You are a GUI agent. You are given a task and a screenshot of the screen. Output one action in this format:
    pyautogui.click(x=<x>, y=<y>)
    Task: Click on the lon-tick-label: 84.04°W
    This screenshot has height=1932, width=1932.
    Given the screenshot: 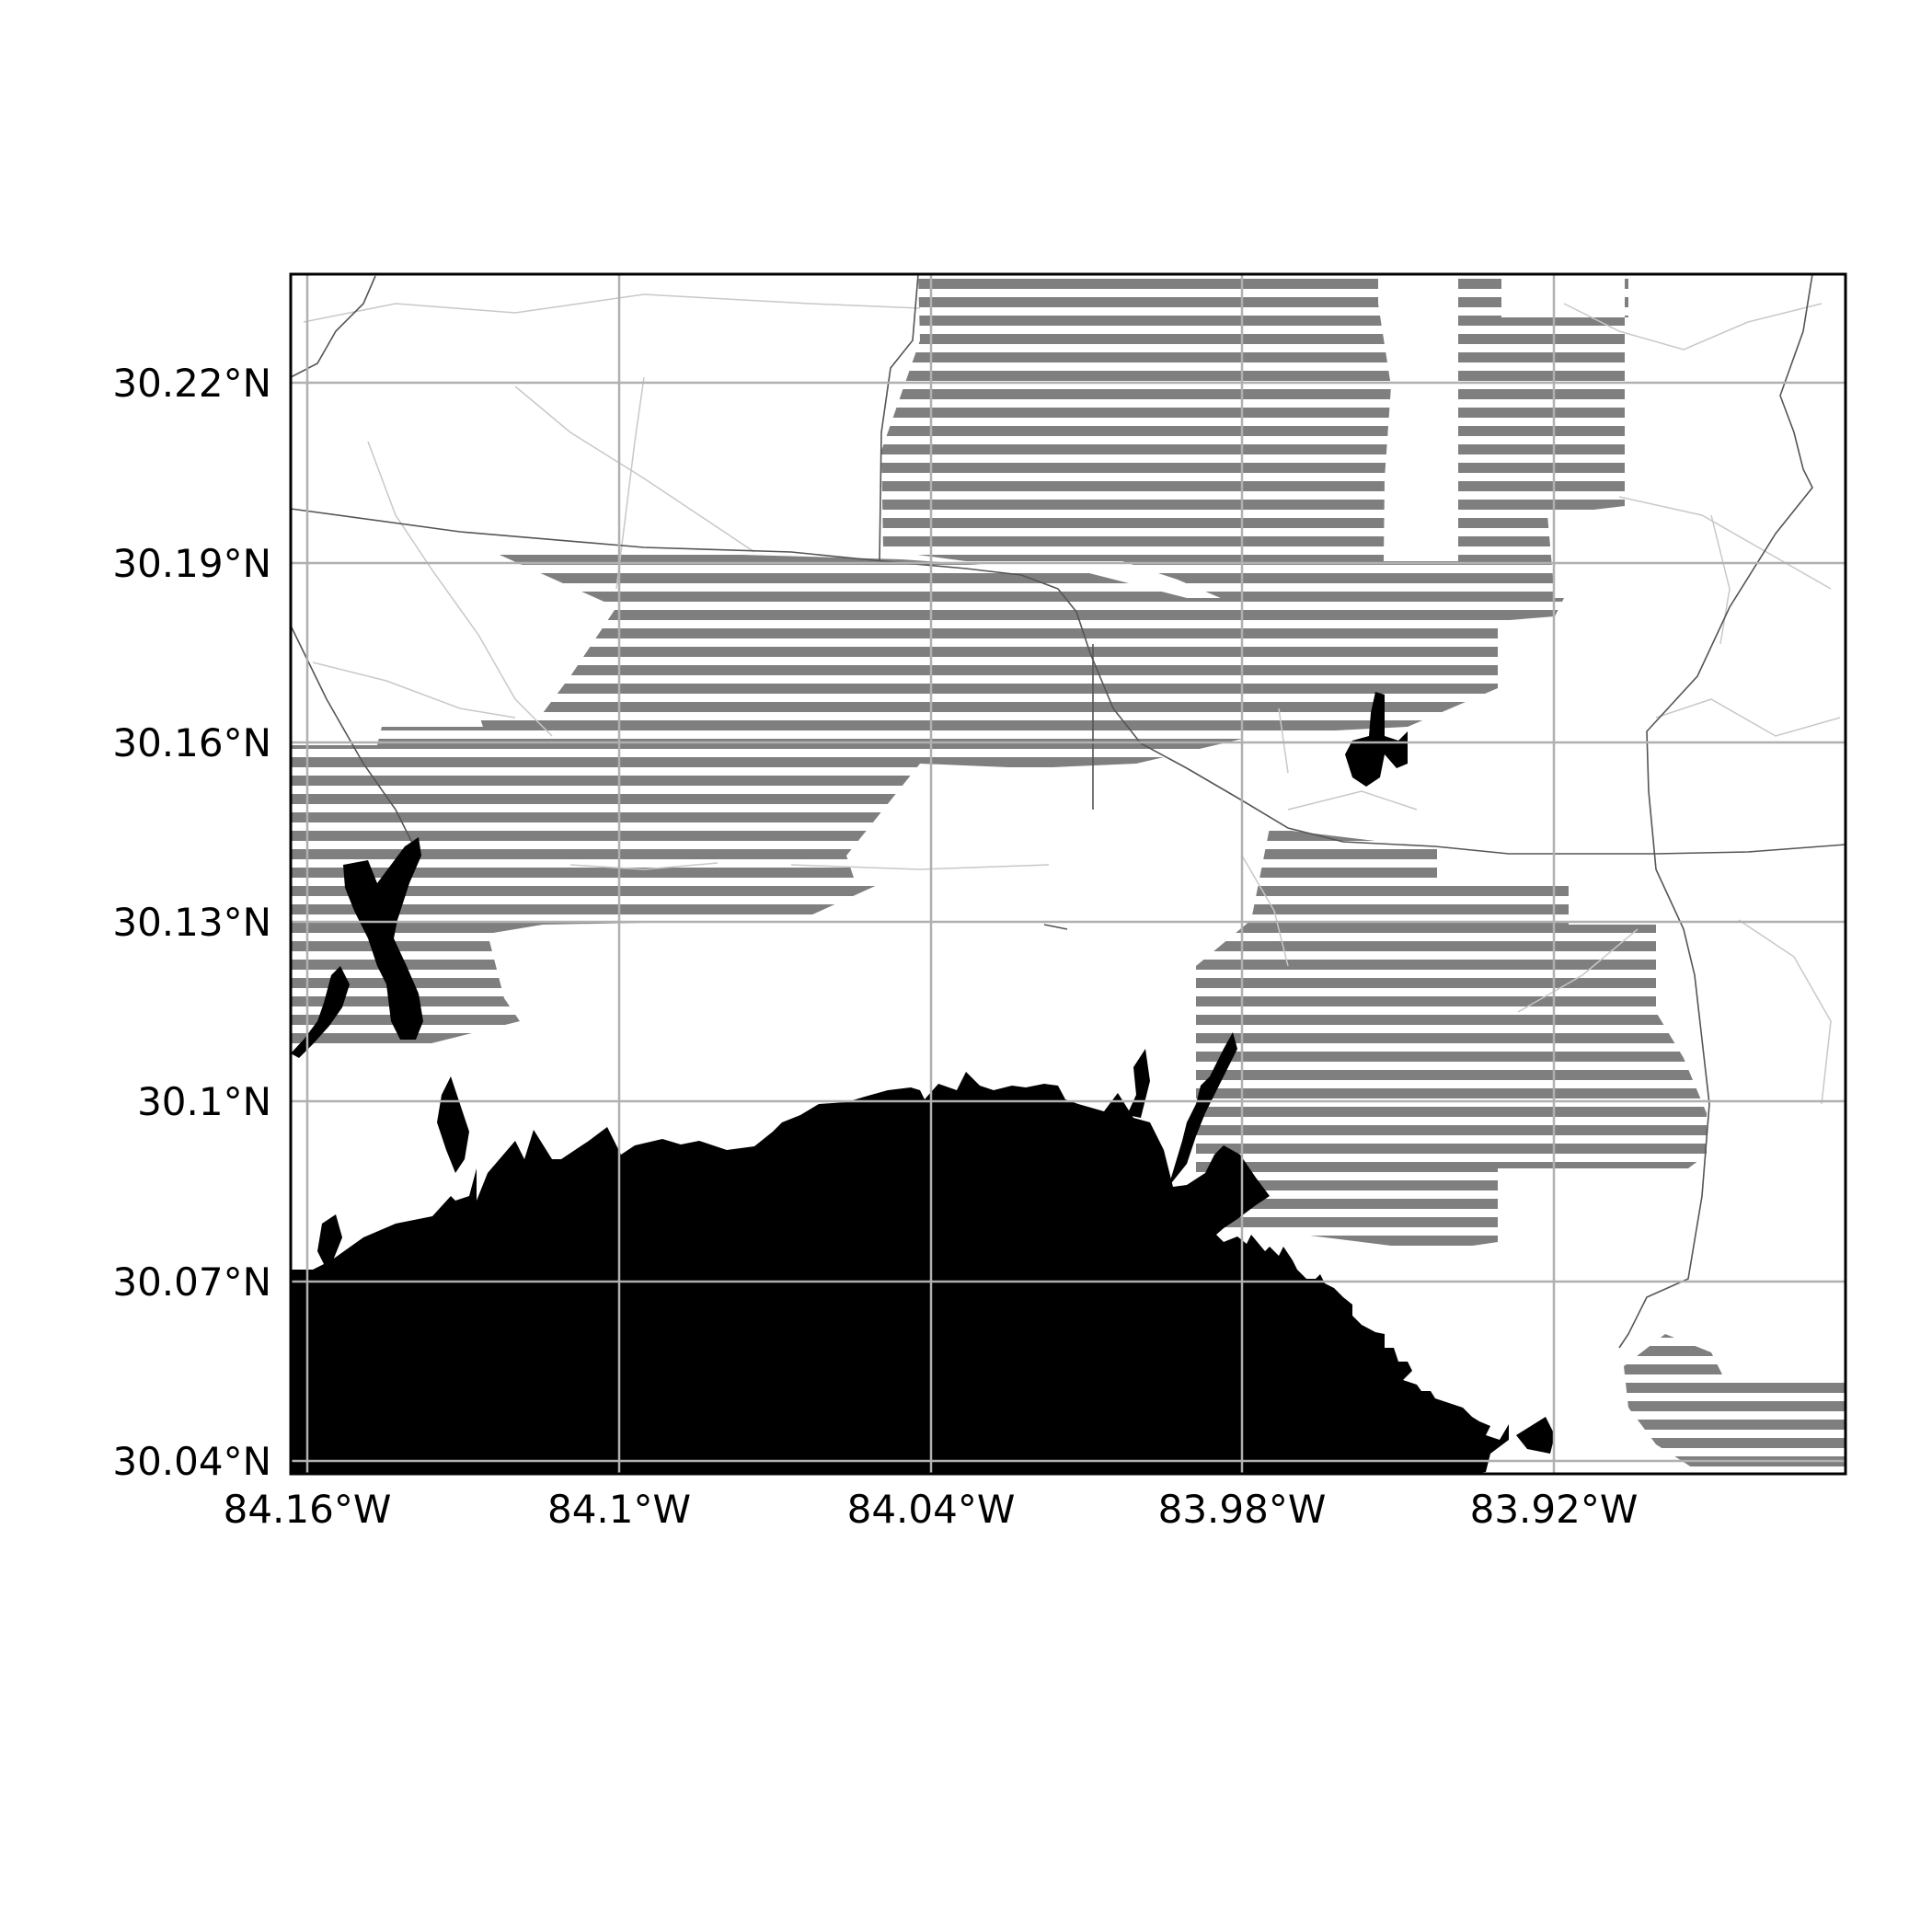 What is the action you would take?
    pyautogui.click(x=931, y=1509)
    